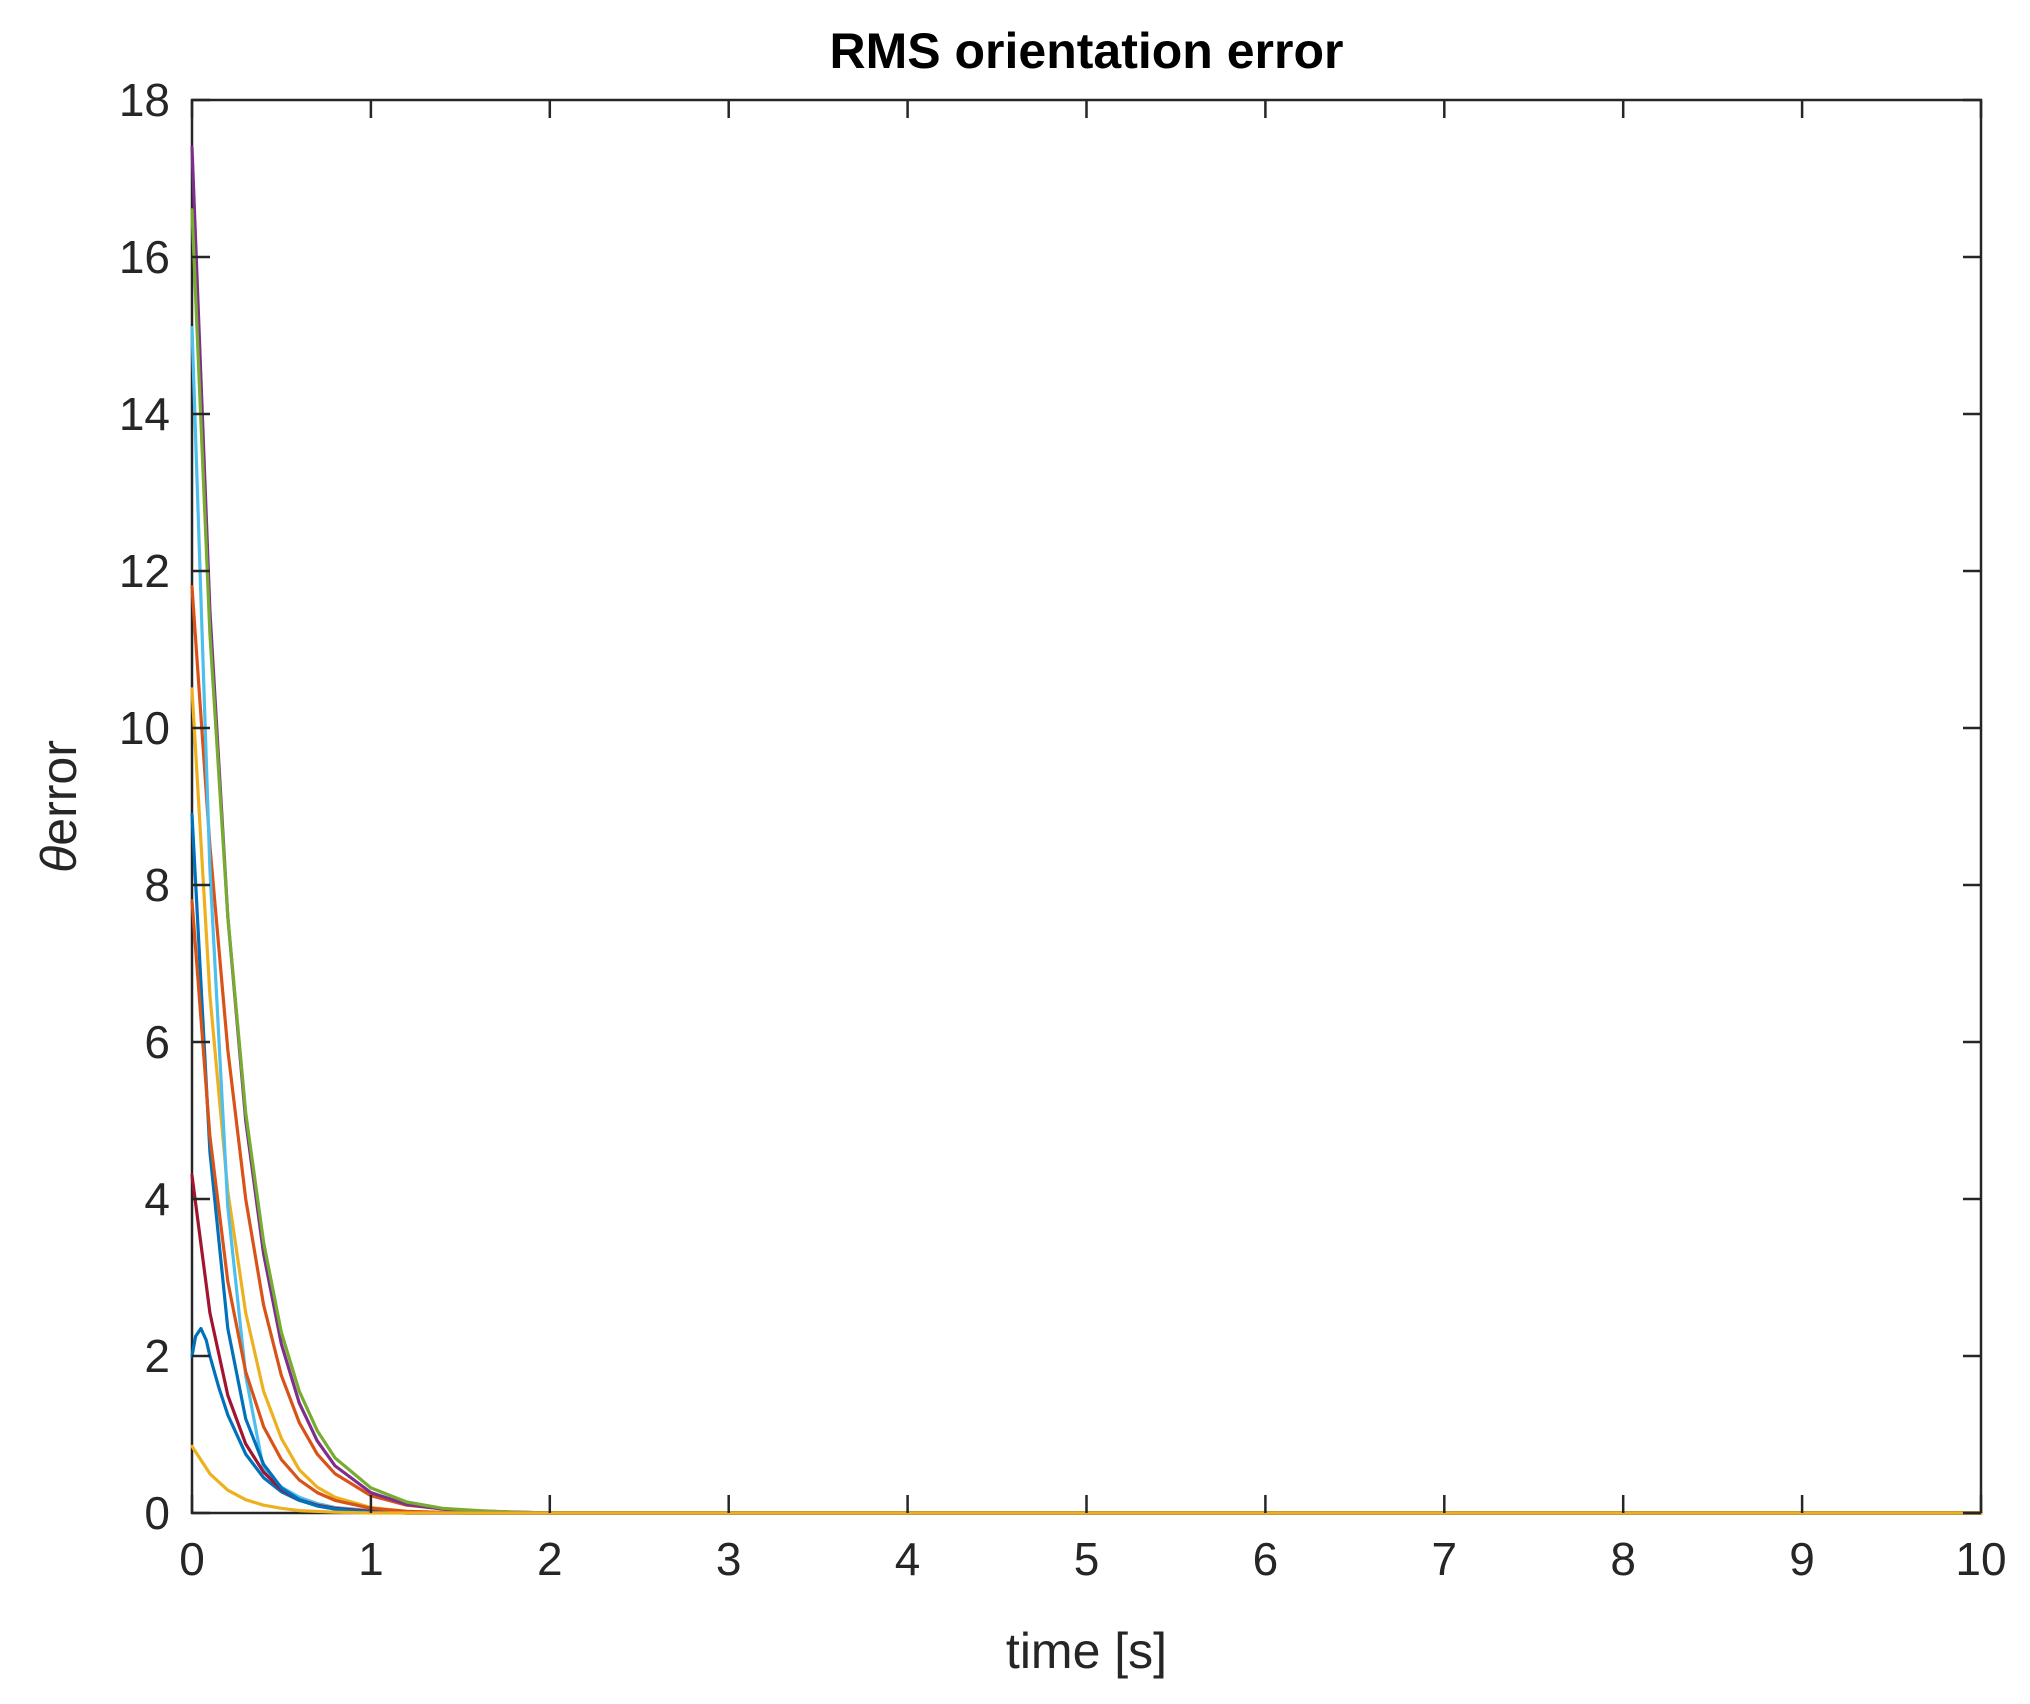  I want to click on x-tick-label-9: 9, so click(1802, 1559).